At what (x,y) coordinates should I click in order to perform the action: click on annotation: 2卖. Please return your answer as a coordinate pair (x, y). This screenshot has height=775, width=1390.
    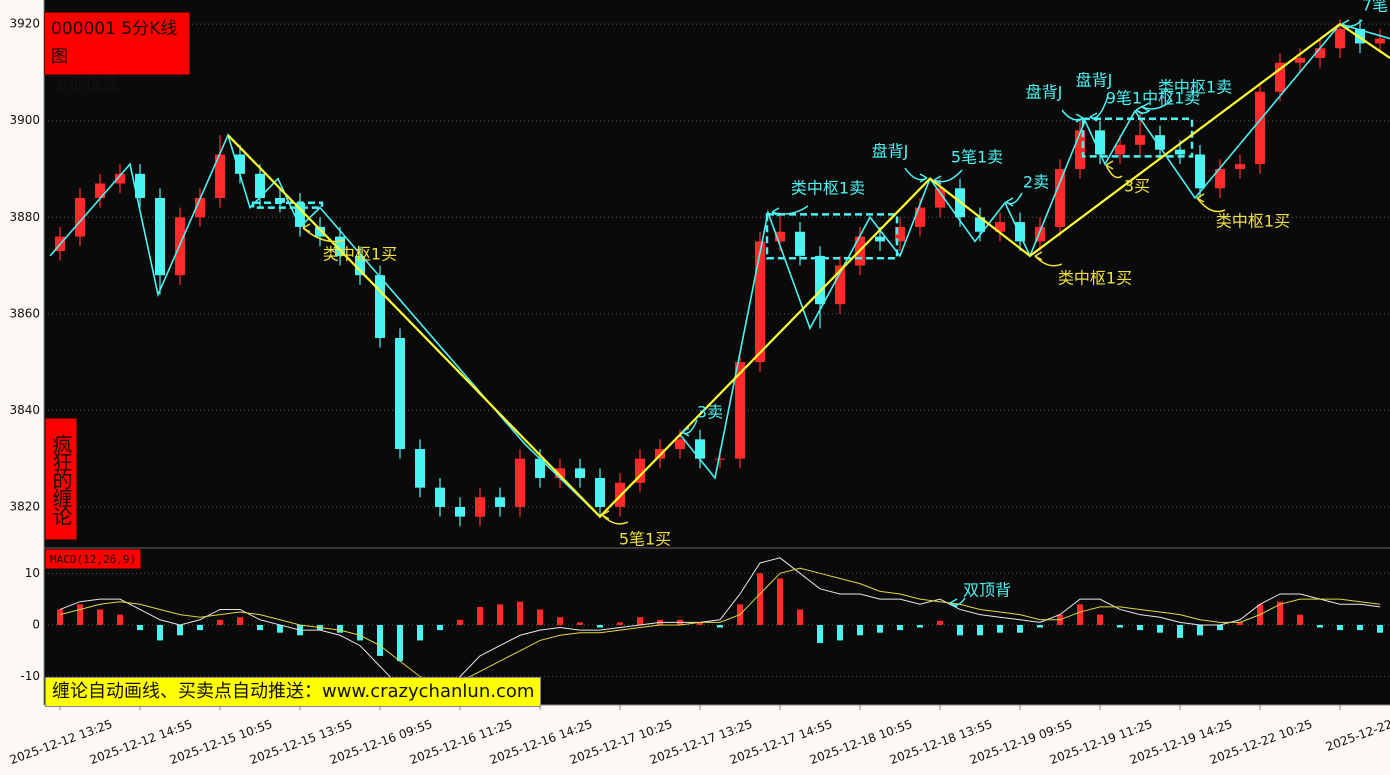
    Looking at the image, I should click on (1036, 182).